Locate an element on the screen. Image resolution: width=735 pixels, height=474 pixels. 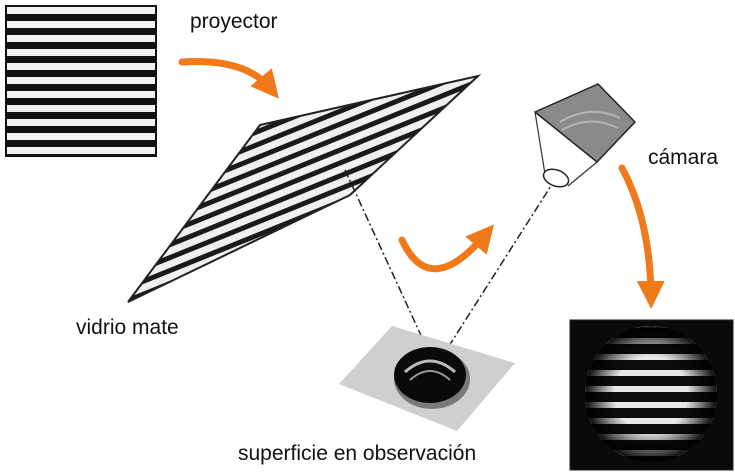
camera-output-image is located at coordinates (651, 395).